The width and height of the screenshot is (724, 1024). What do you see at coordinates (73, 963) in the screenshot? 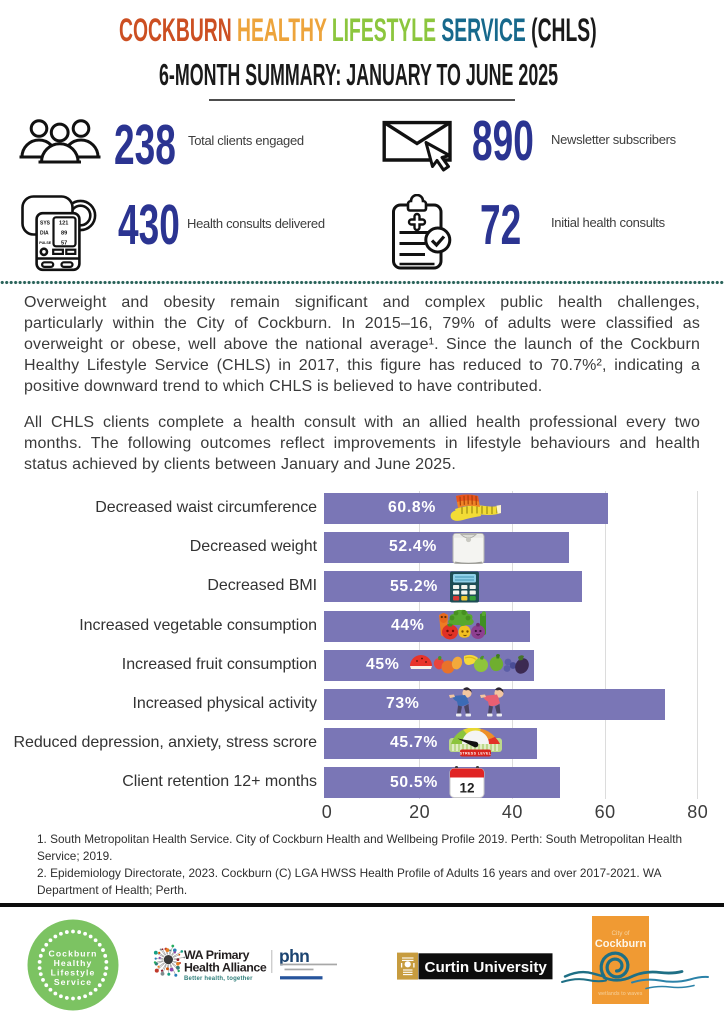
I see `svg-text: Healthy` at bounding box center [73, 963].